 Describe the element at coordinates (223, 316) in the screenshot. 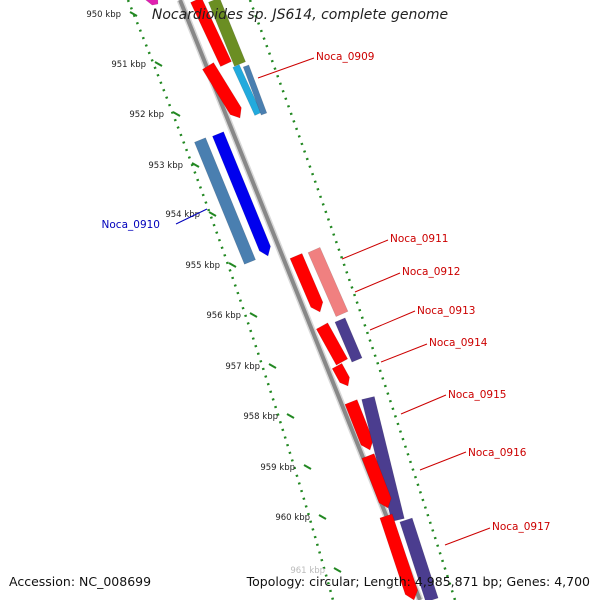

I see `tick-label: 956 kbp` at that location.